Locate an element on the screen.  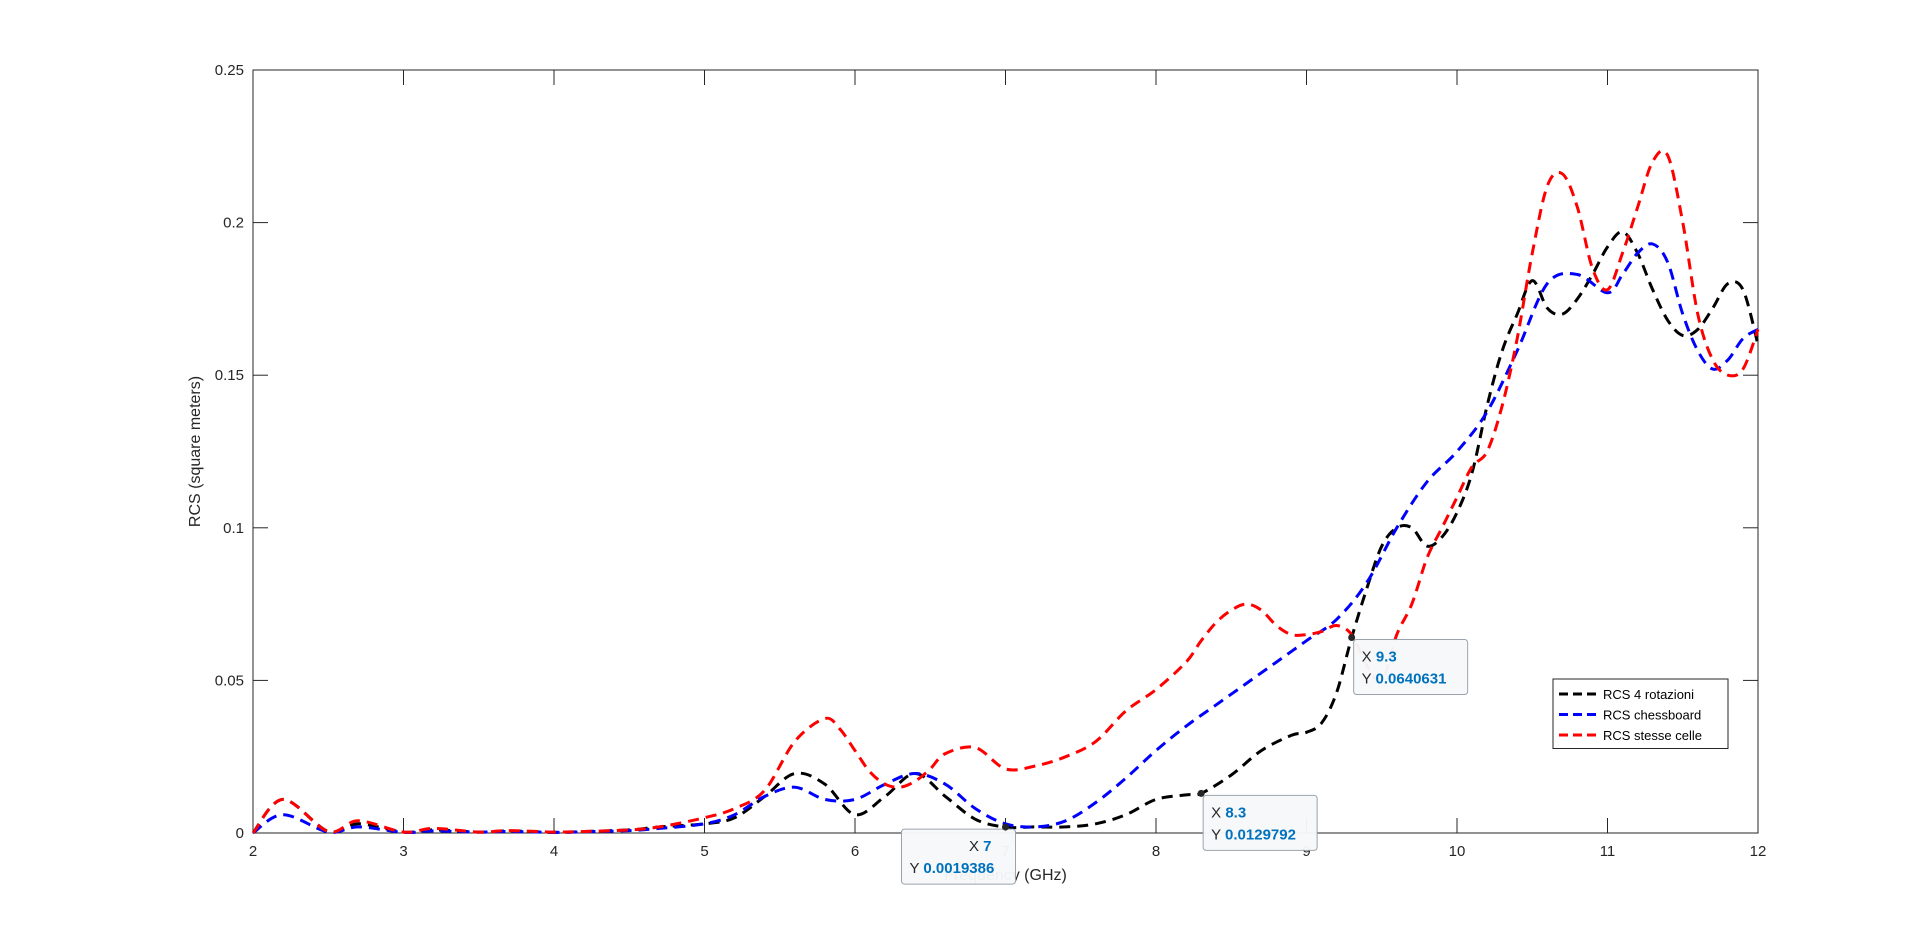
legend-entry-label: RCS chessboard is located at coordinates (1652, 715).